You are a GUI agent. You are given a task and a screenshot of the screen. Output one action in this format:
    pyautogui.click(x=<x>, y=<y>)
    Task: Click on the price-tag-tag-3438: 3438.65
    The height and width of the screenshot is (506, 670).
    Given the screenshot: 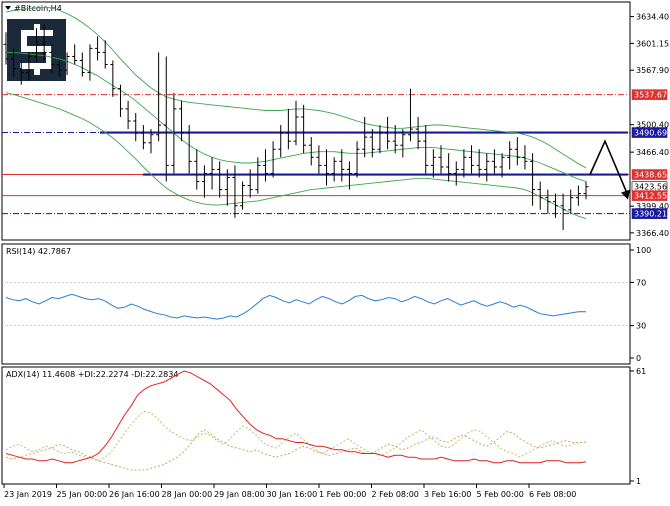 What is the action you would take?
    pyautogui.click(x=649, y=174)
    